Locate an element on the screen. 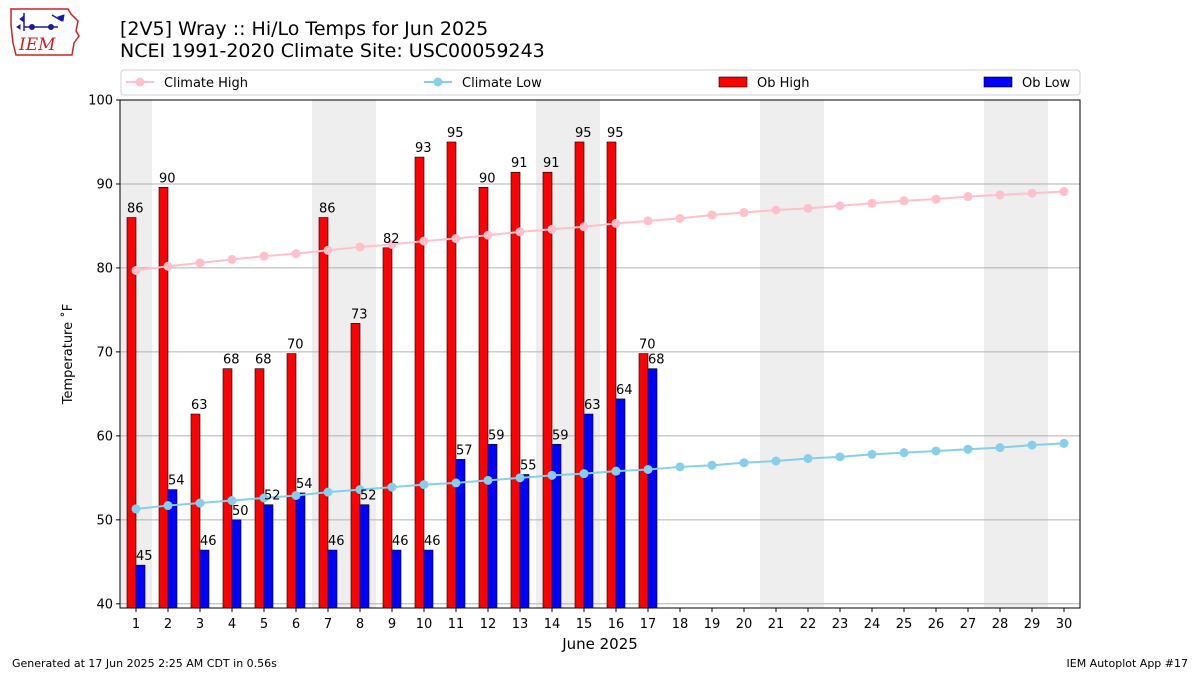  x-tick-label-12: 12 is located at coordinates (488, 624).